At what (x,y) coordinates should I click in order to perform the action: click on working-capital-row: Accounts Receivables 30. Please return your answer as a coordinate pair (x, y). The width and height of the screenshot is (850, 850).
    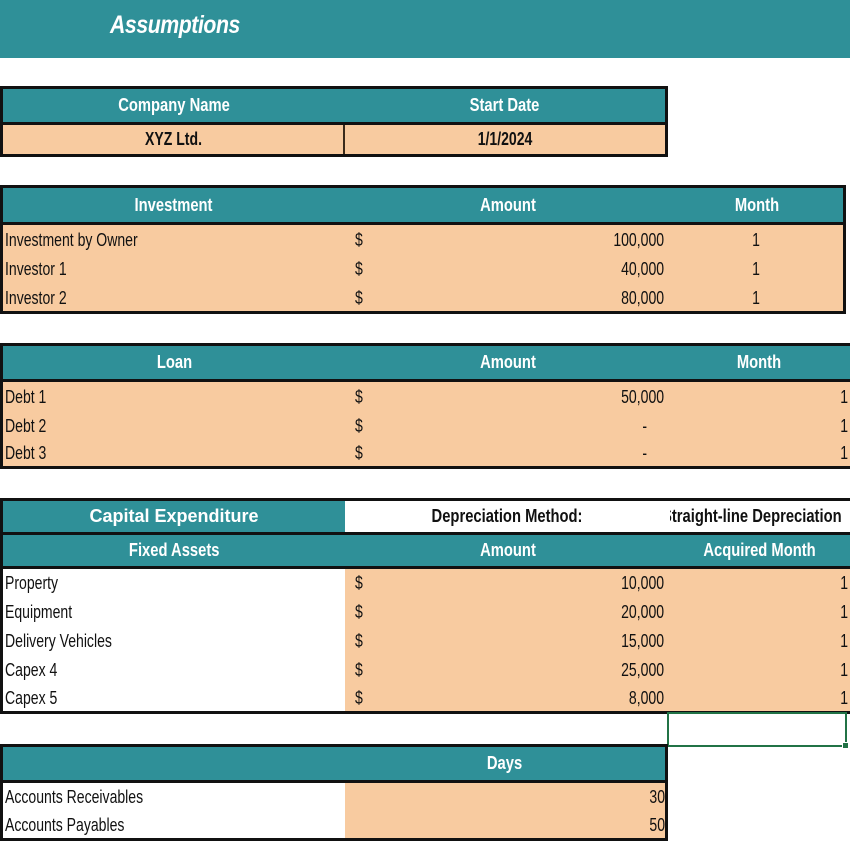
    Looking at the image, I should click on (334, 797).